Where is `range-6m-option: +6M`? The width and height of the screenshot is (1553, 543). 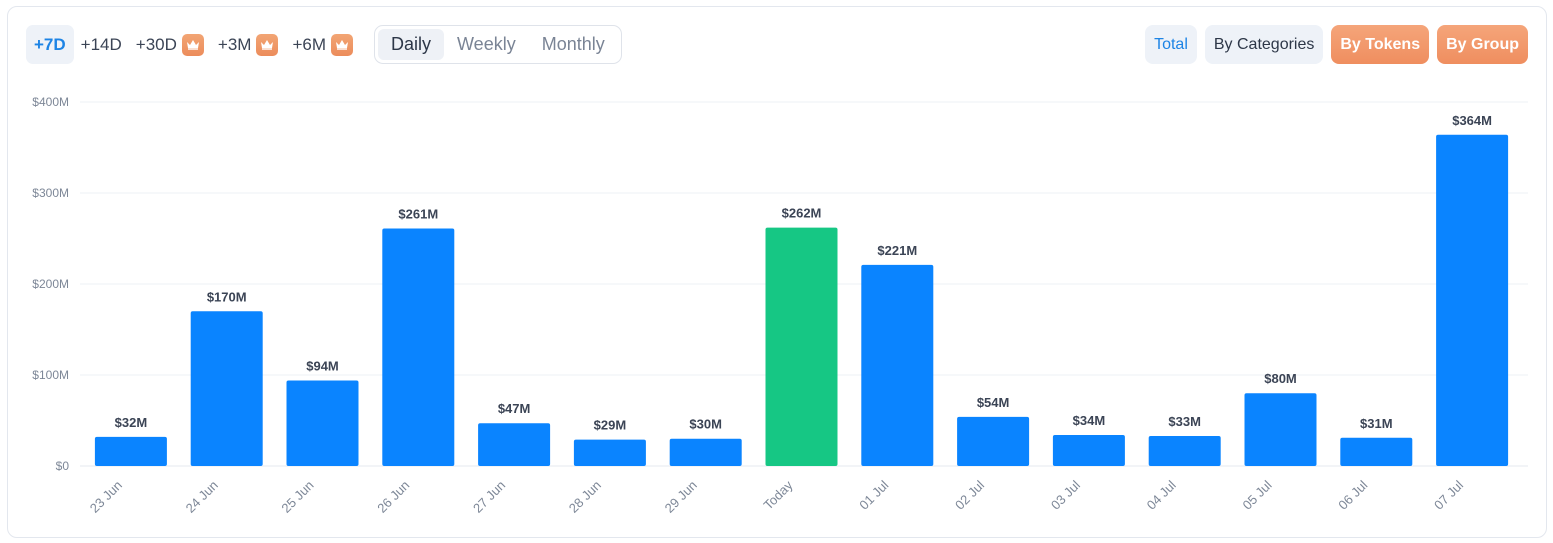
range-6m-option: +6M is located at coordinates (322, 44).